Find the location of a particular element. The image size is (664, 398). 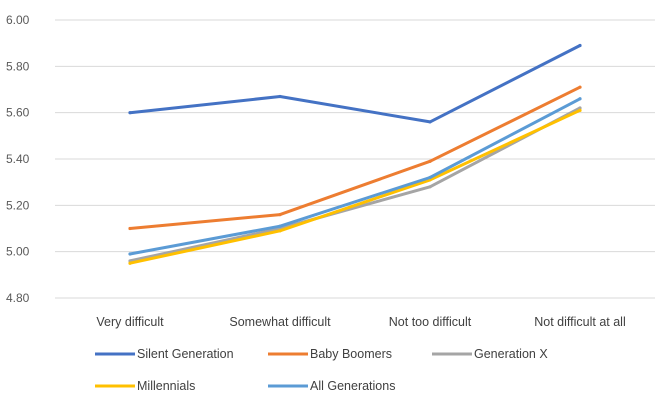

x-category-label: Very difficult is located at coordinates (130, 322).